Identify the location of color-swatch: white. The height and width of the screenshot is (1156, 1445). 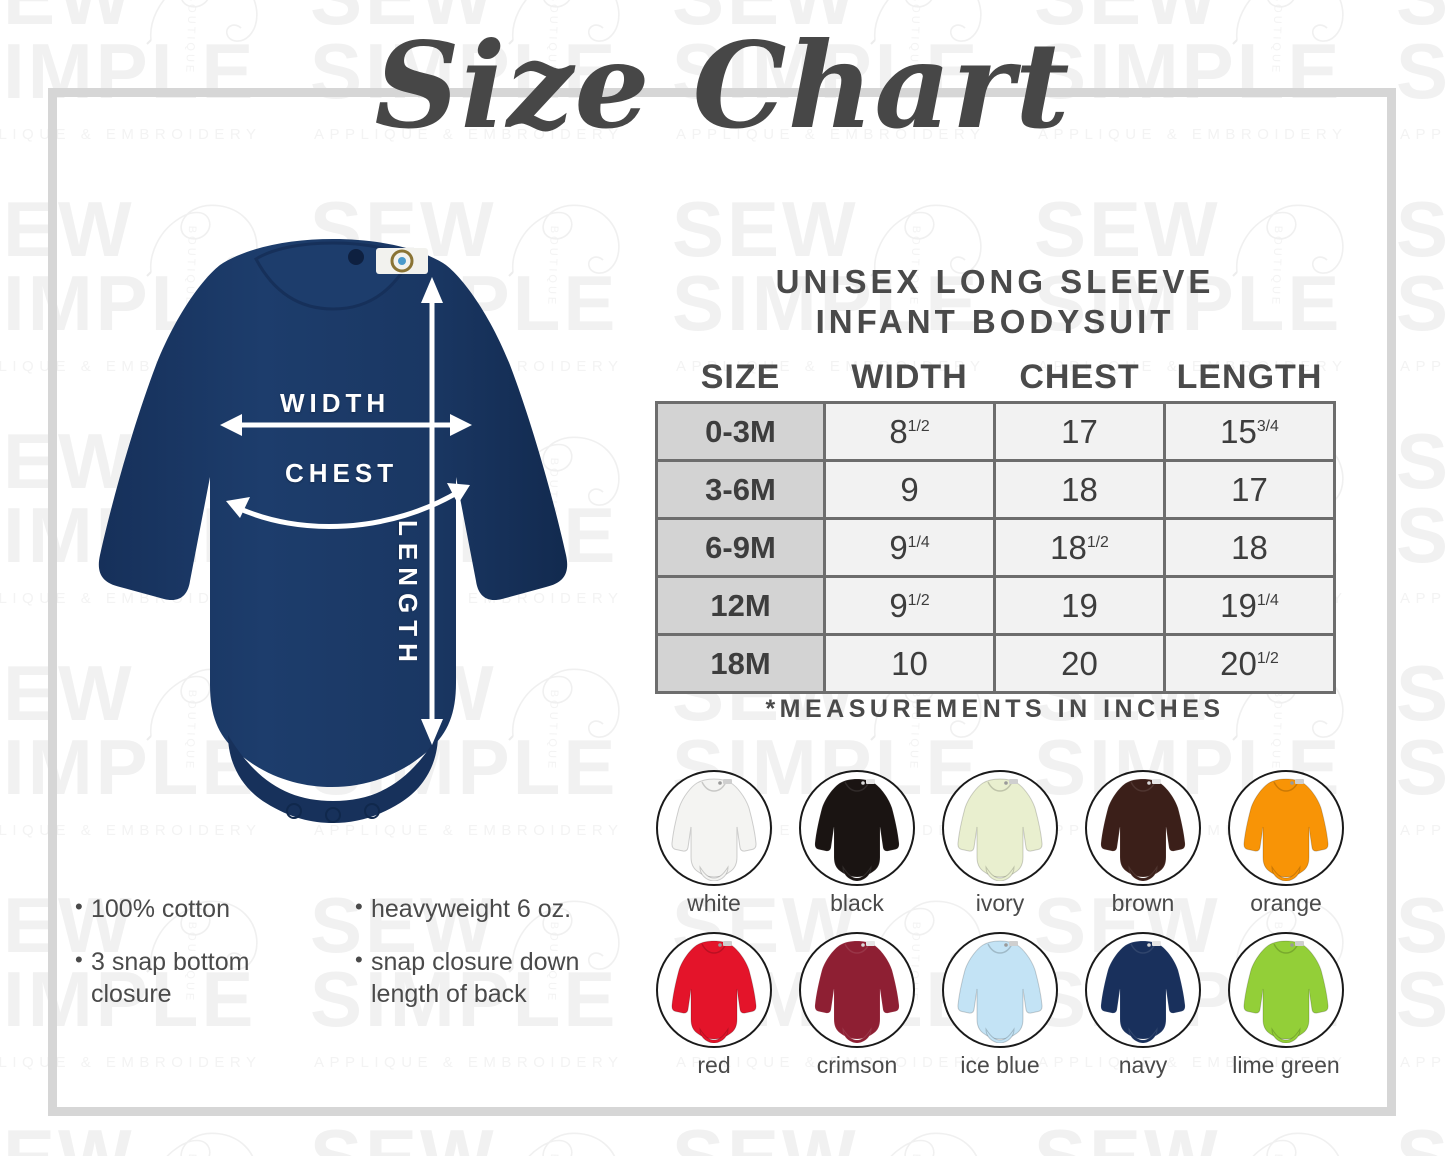
(714, 843).